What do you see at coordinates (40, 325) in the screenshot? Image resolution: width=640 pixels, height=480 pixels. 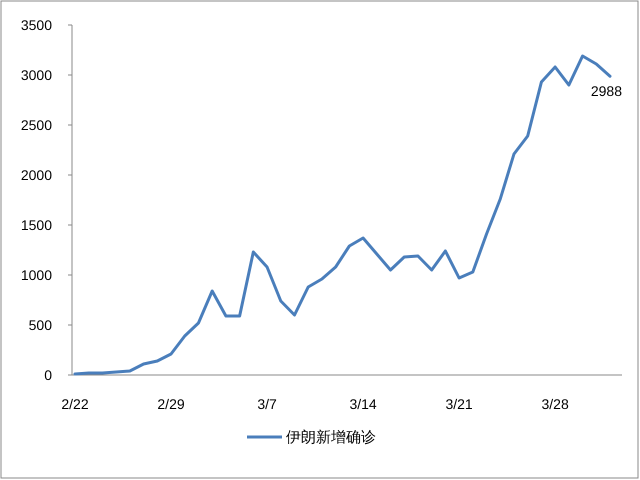 I see `y-tick-label: 500` at bounding box center [40, 325].